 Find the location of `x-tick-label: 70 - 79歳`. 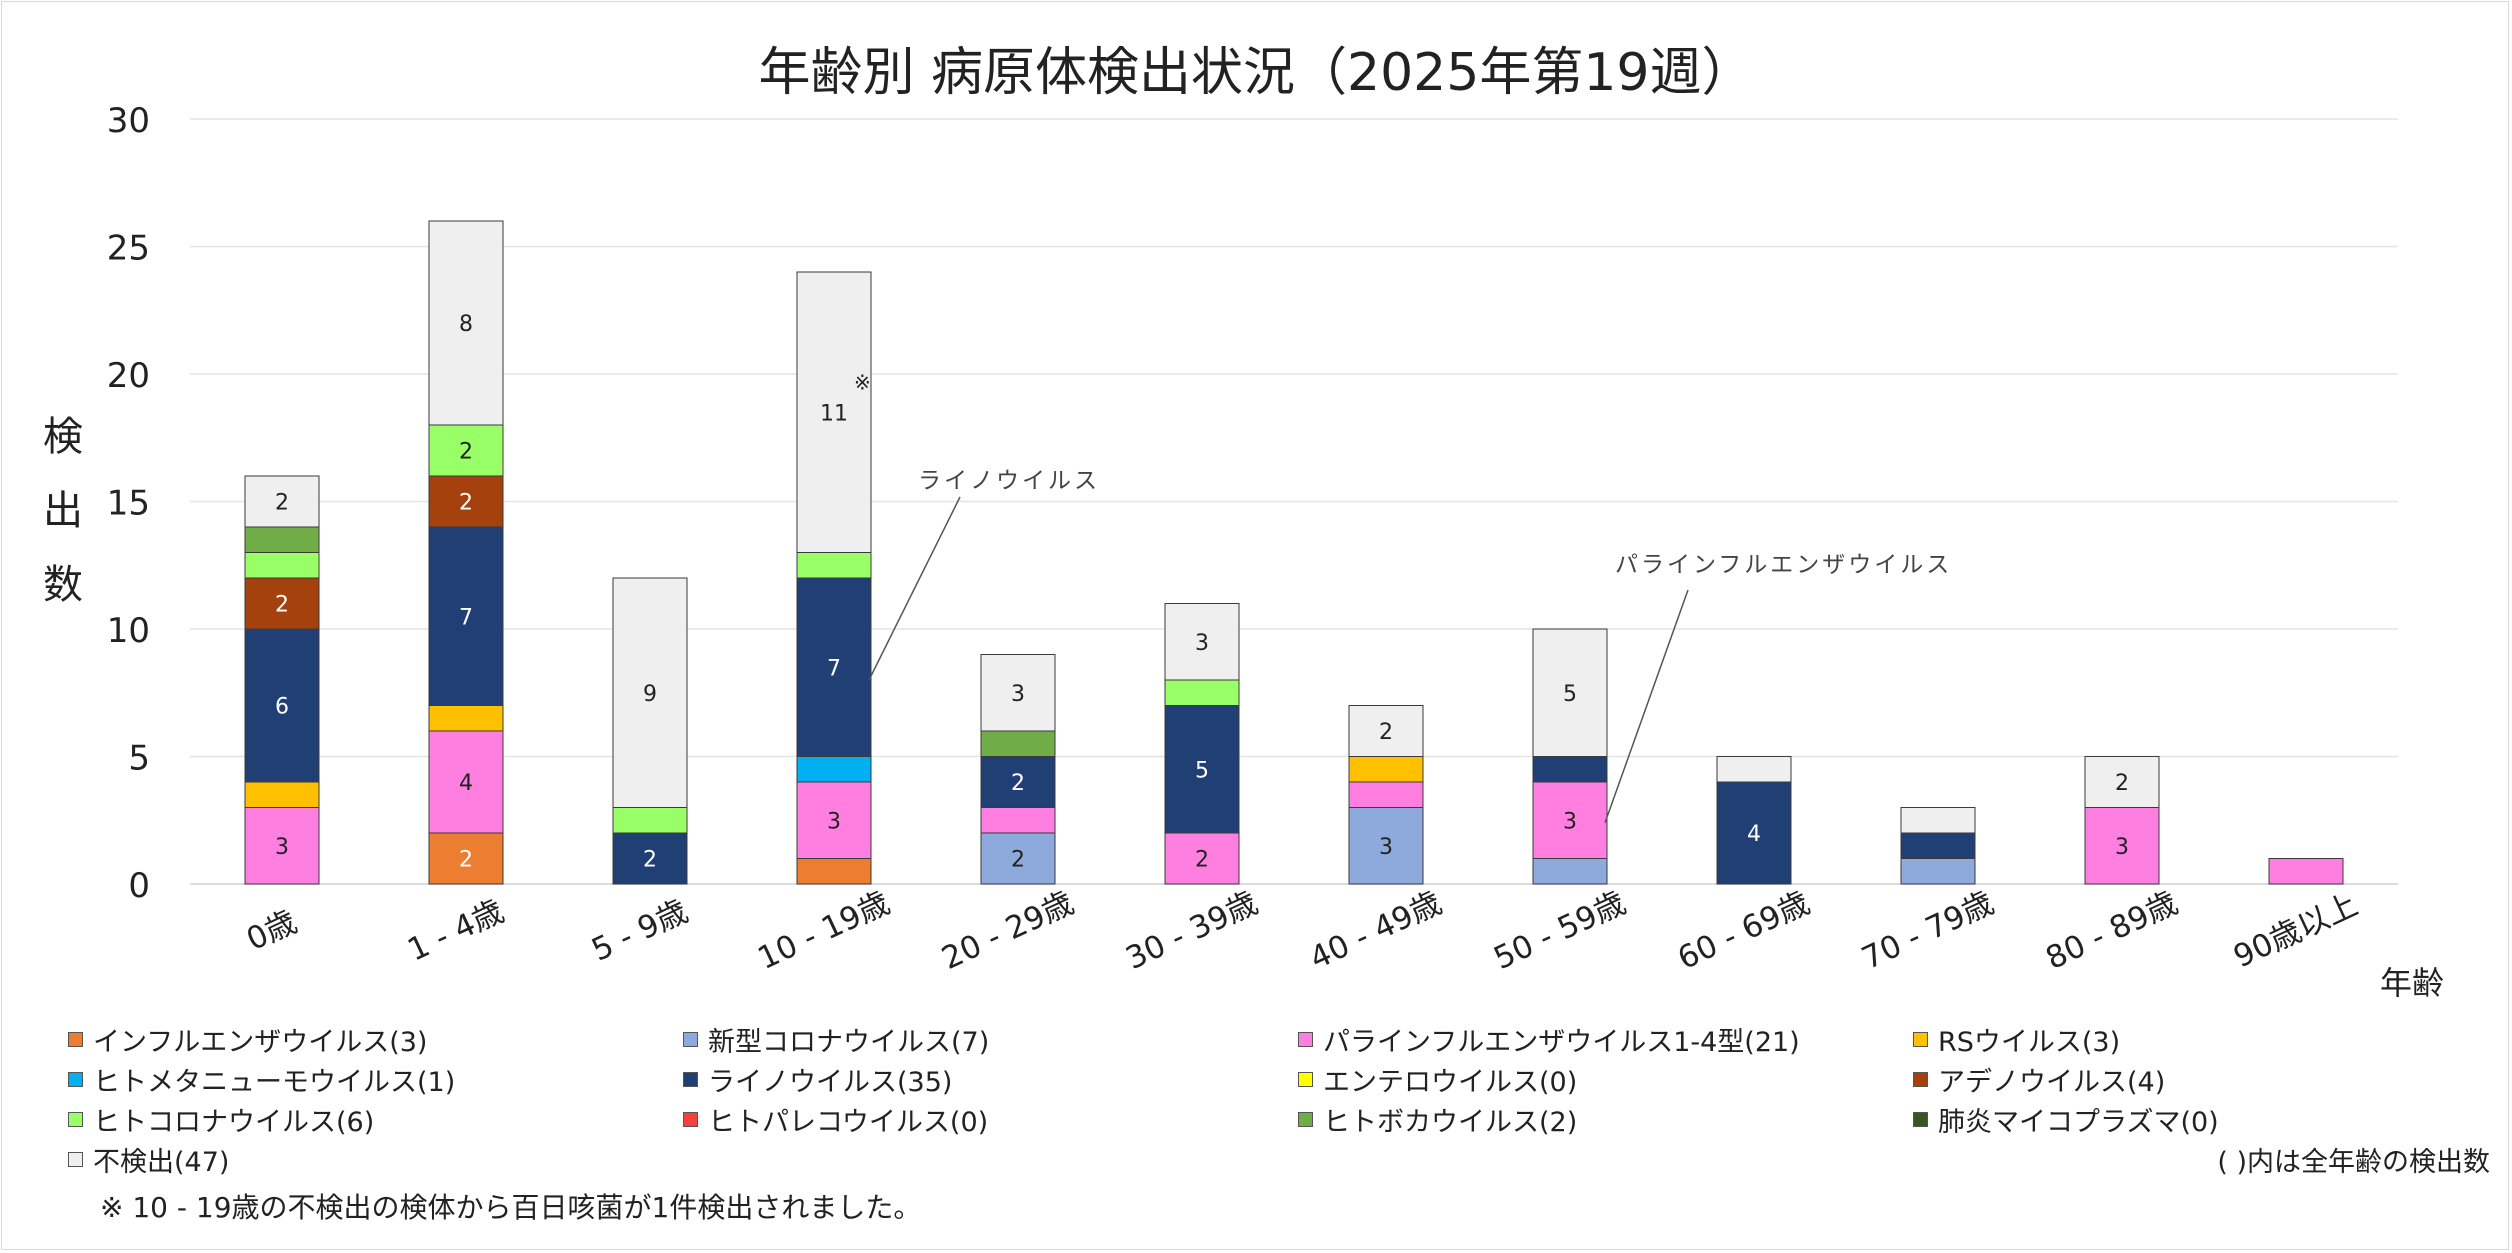

x-tick-label: 70 - 79歳 is located at coordinates (1927, 931).